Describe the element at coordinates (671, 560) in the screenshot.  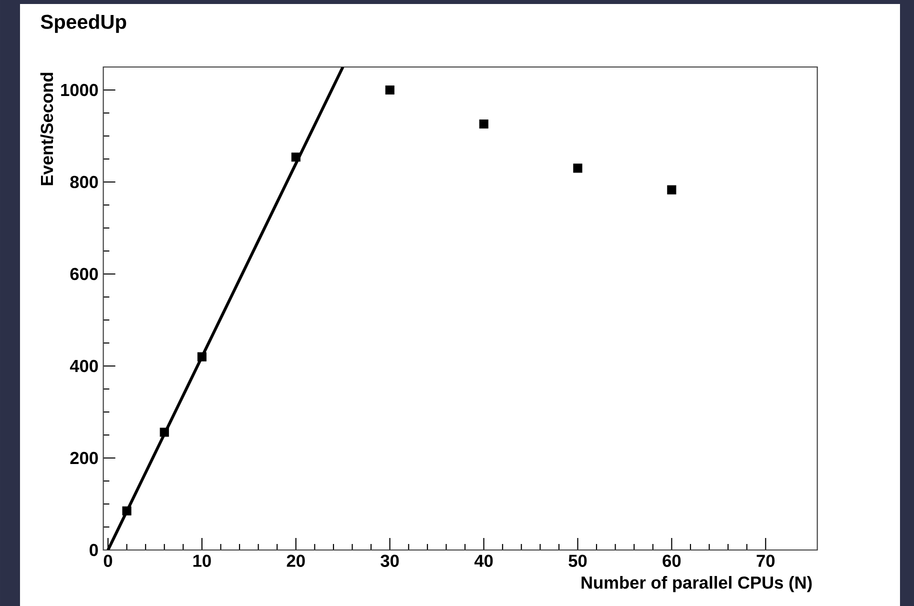
I see `x-tick-label: 60` at that location.